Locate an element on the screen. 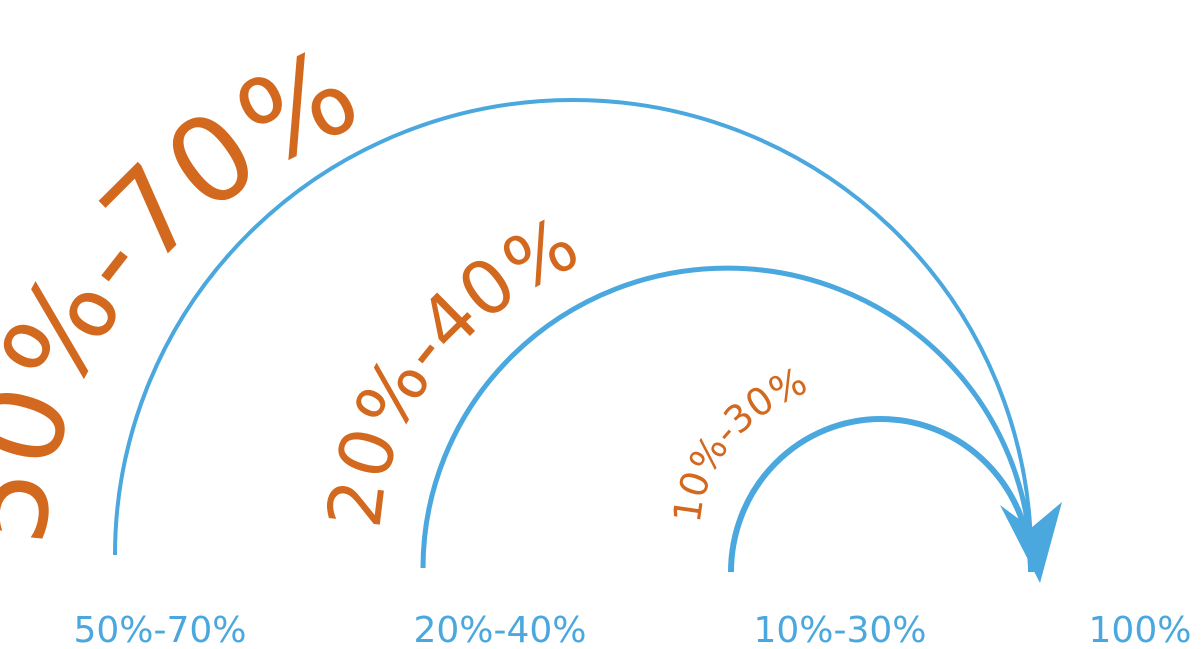 The image size is (1204, 649). small-transfer-arc is located at coordinates (881, 494).